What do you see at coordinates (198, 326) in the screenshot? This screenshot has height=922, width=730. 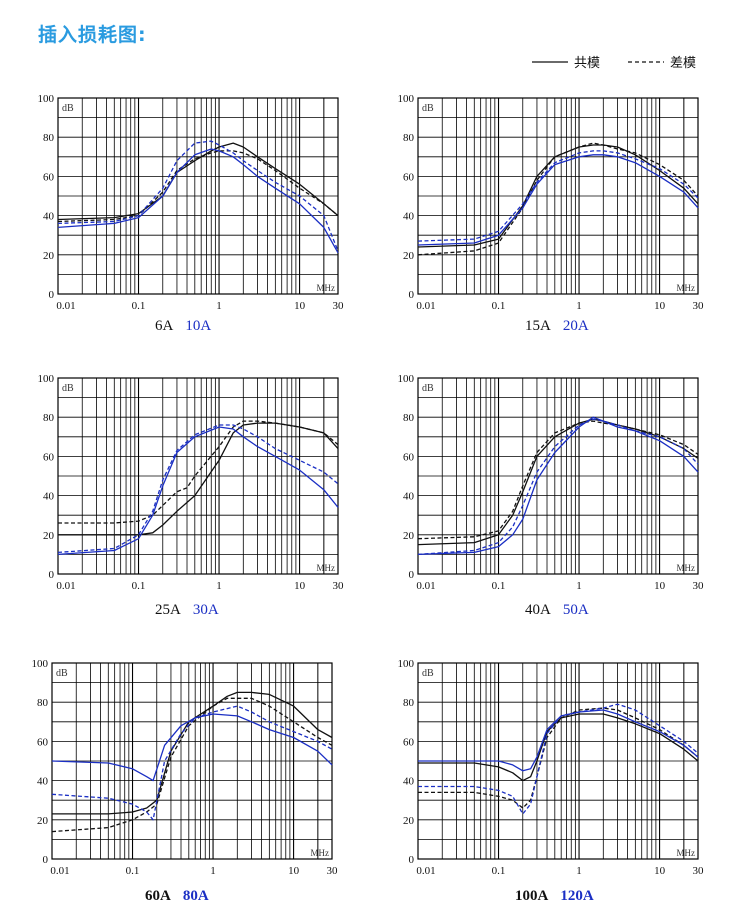 I see `caption-blue-rating: 10A` at bounding box center [198, 326].